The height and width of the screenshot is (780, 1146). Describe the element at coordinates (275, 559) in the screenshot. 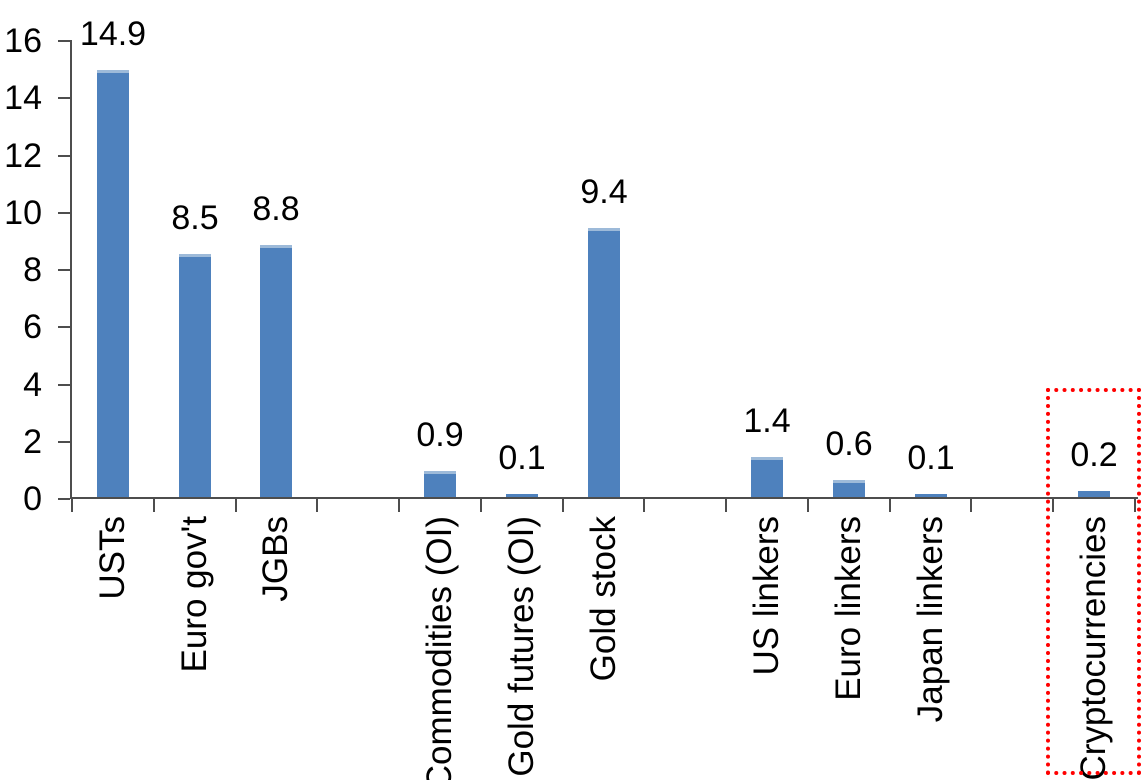

I see `category-label-jgbs: JGBs` at that location.